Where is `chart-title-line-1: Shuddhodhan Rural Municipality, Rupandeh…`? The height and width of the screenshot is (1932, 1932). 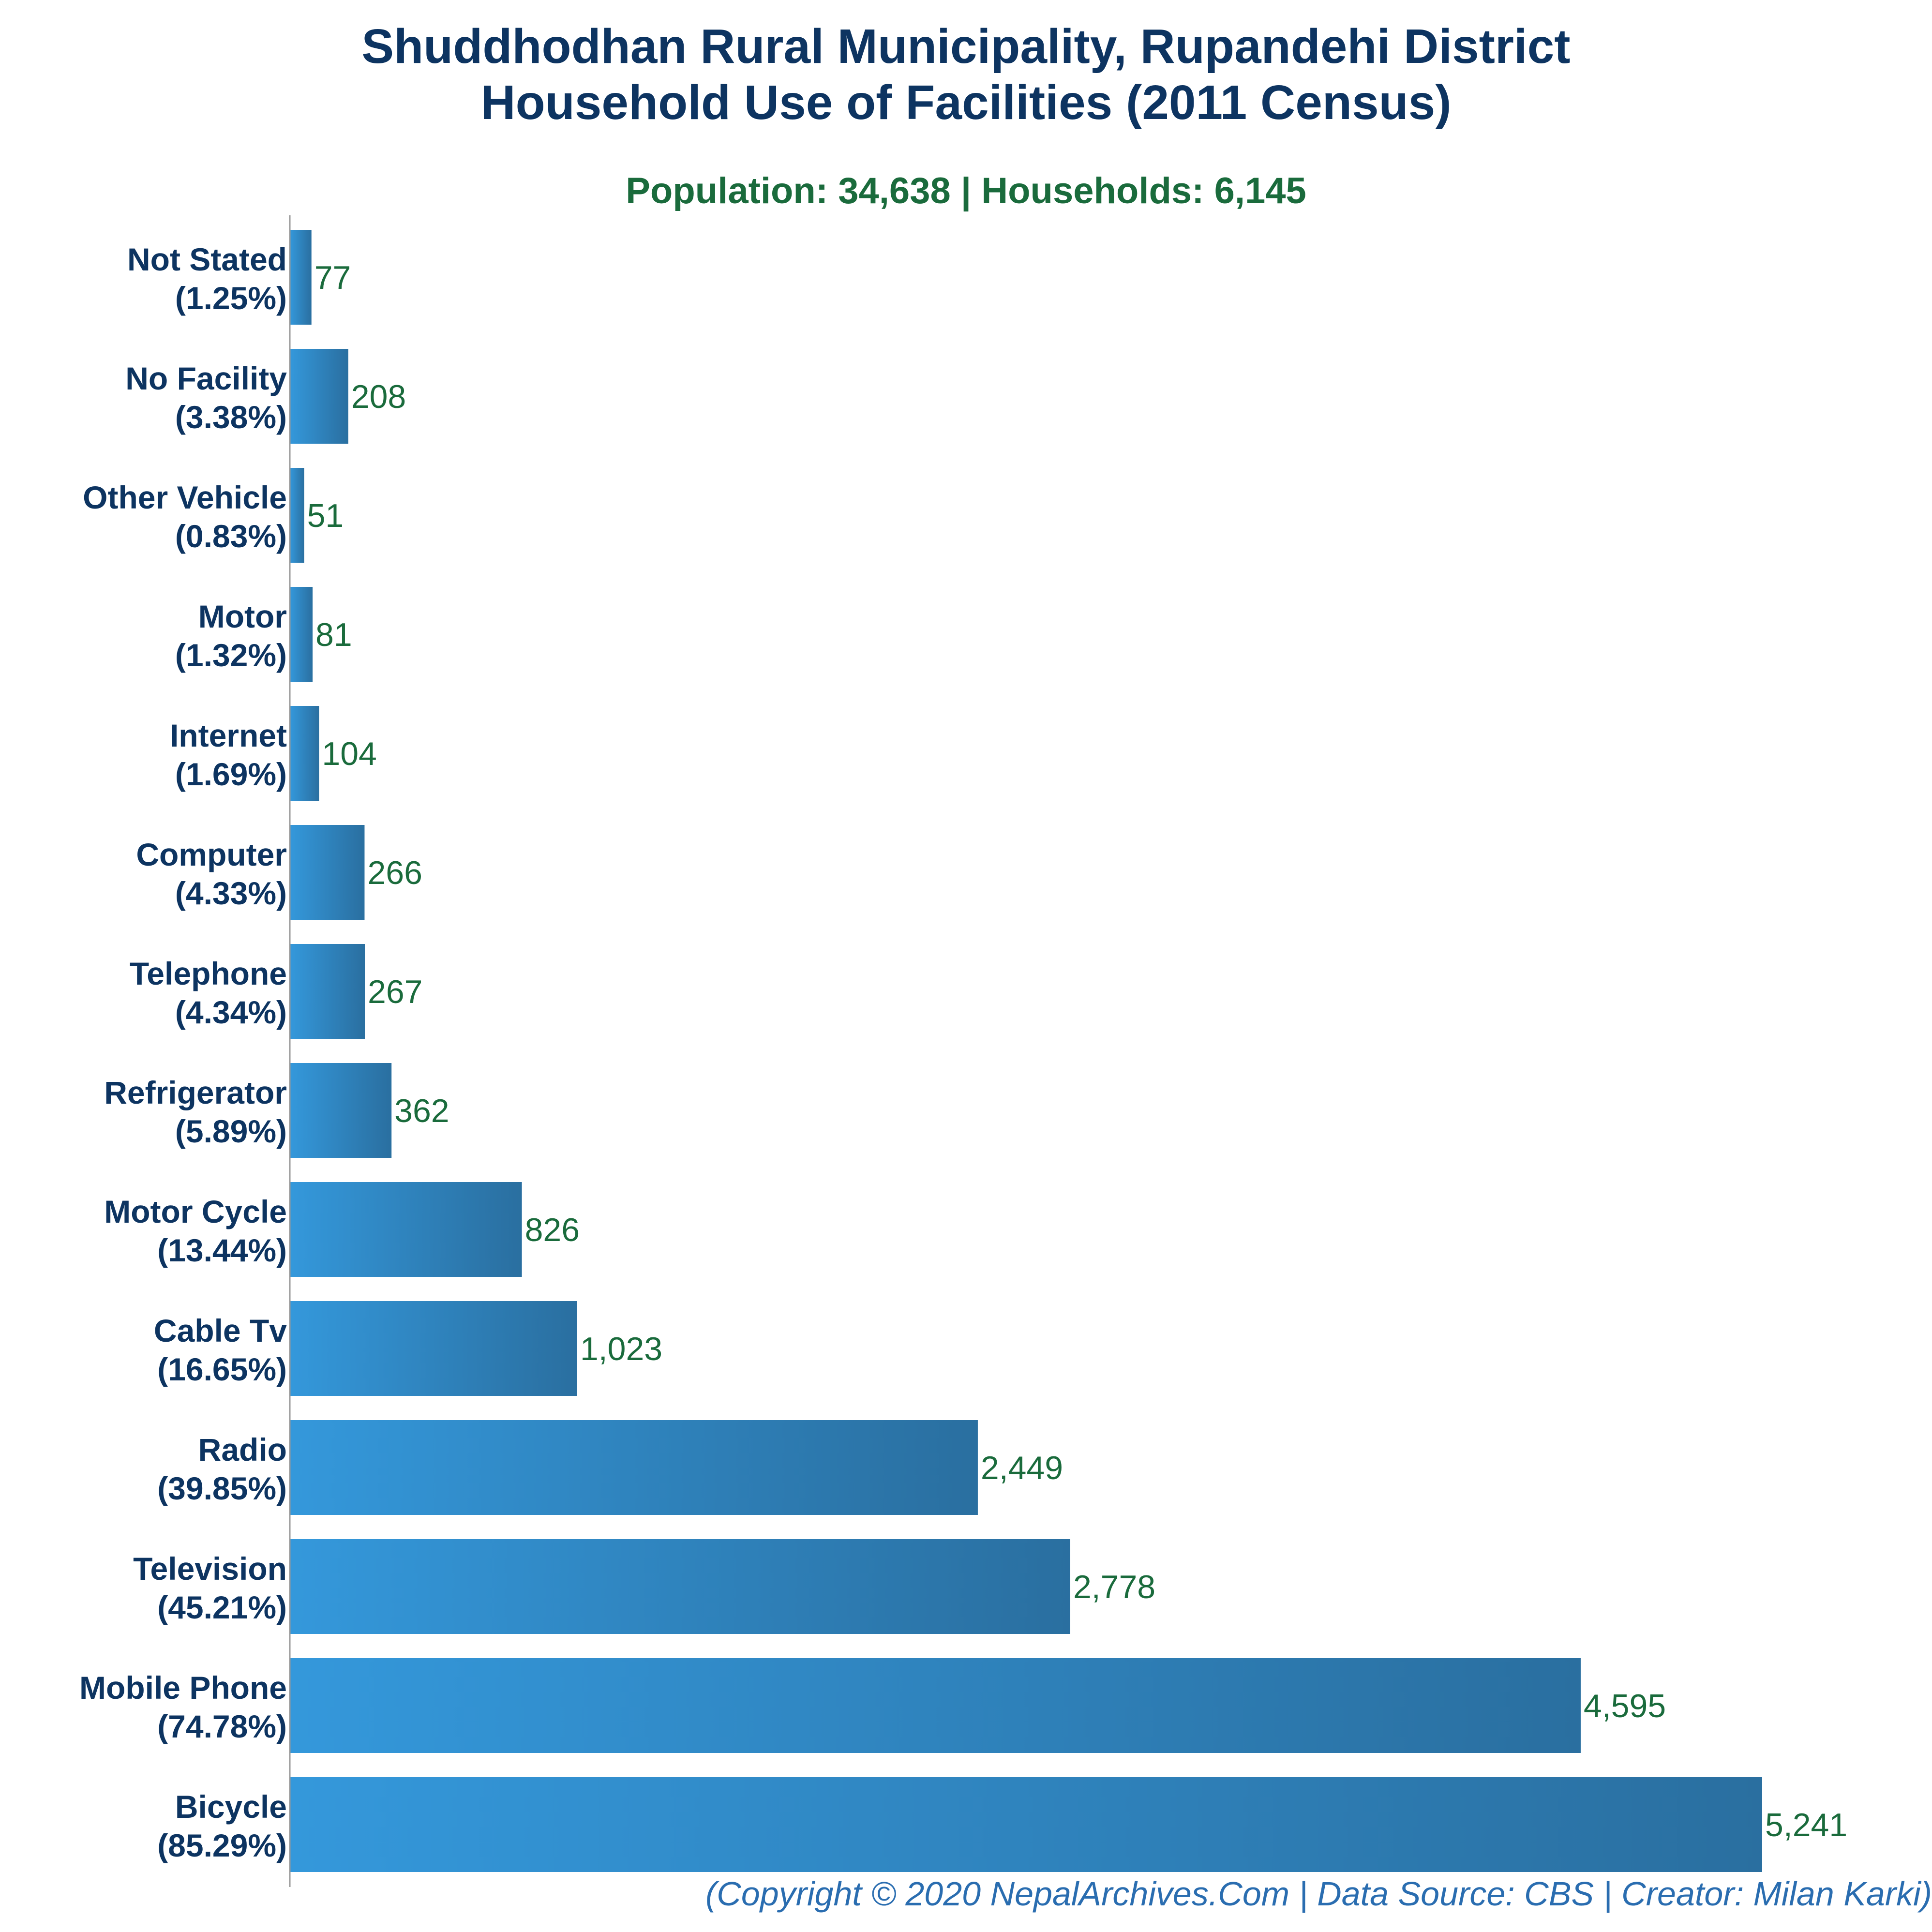
chart-title-line-1: Shuddhodhan Rural Municipality, Rupandeh… is located at coordinates (966, 46).